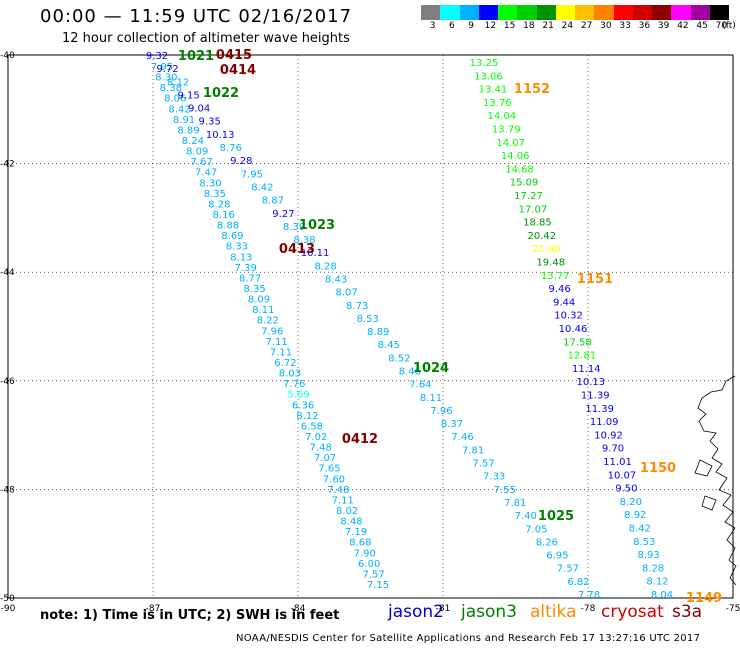  What do you see at coordinates (717, 480) in the screenshot?
I see `coastline-outline` at bounding box center [717, 480].